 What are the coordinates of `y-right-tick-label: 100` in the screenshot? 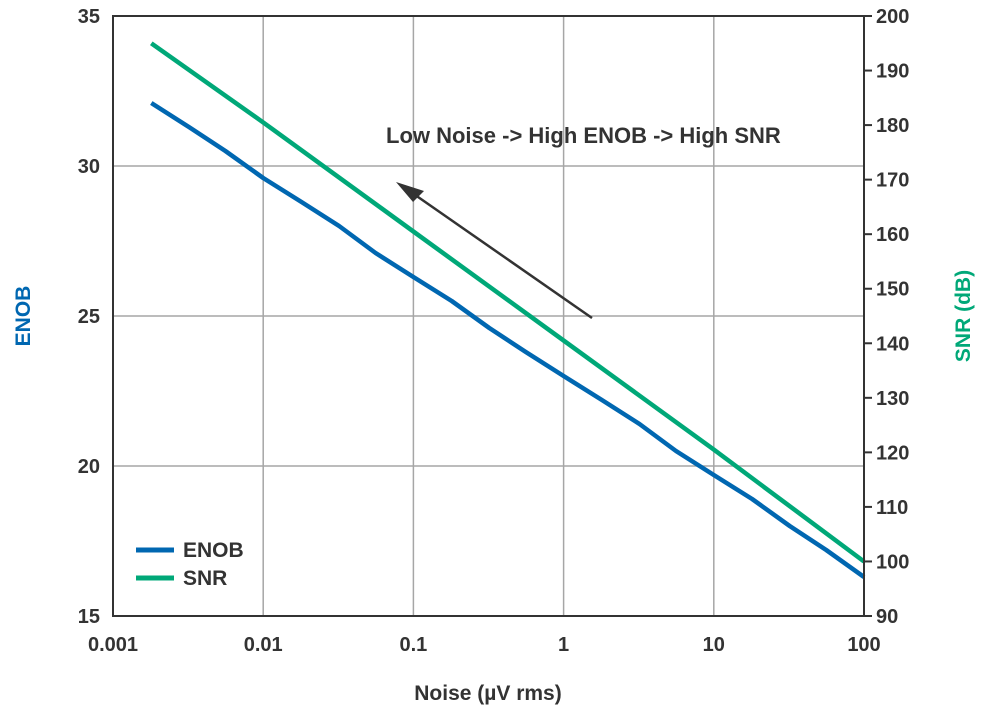 It's located at (892, 562).